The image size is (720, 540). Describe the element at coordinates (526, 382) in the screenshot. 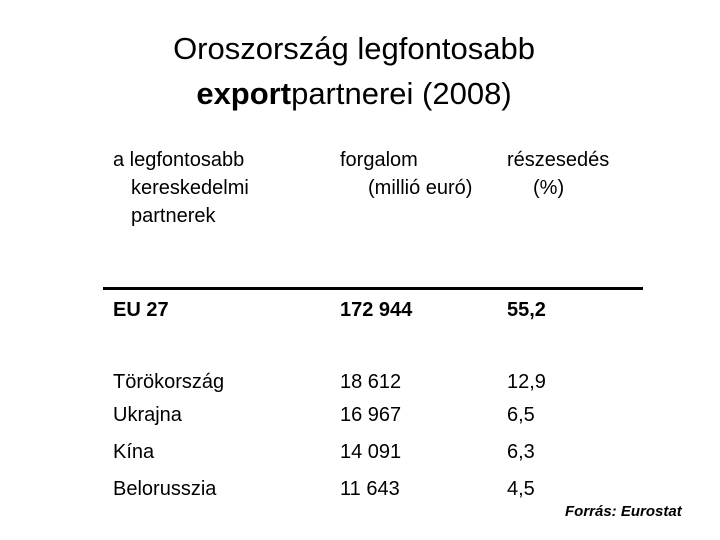

I see `cell: 12,9` at that location.